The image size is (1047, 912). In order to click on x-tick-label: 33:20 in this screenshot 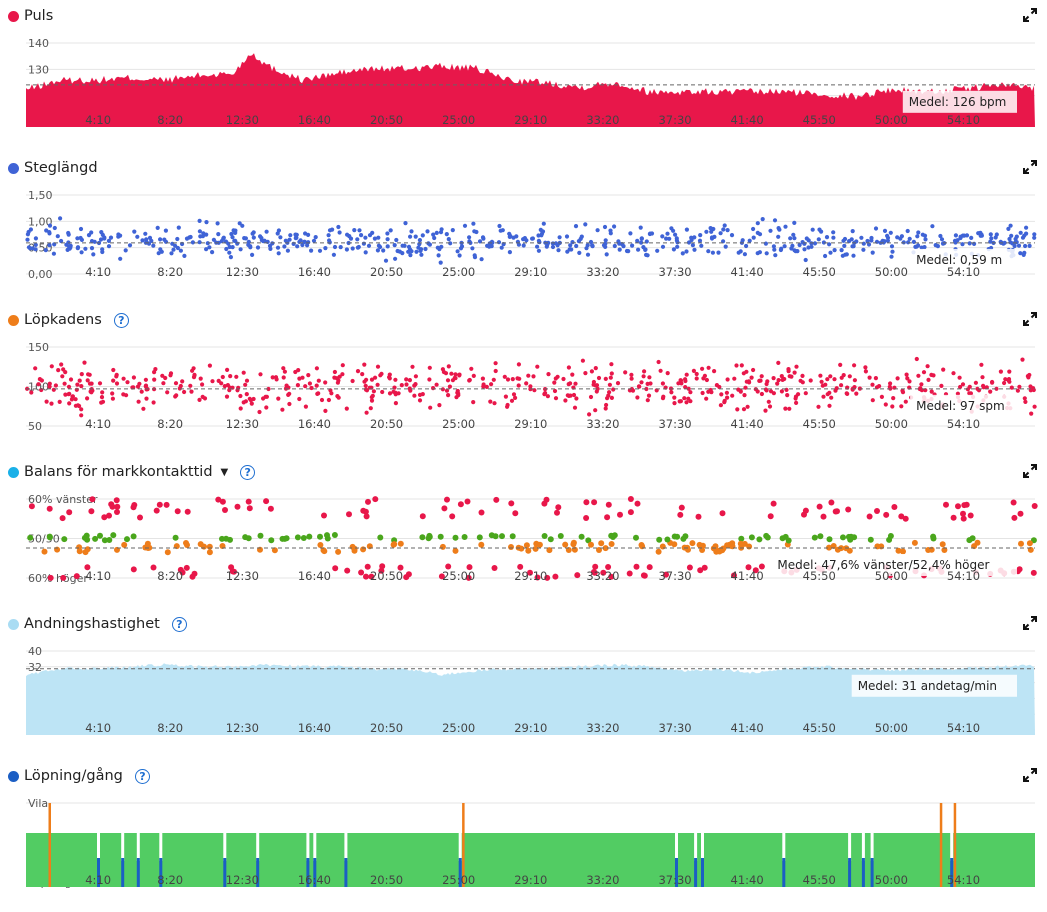, I will do `click(602, 424)`.